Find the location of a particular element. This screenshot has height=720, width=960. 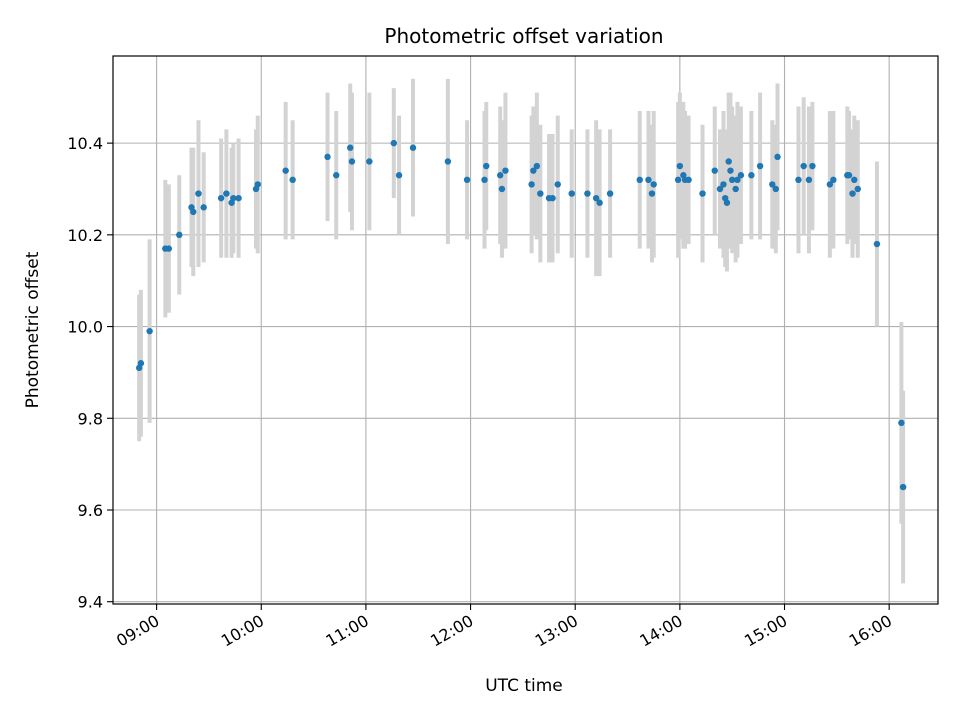

y-tick-label: 10.4 is located at coordinates (85, 143).